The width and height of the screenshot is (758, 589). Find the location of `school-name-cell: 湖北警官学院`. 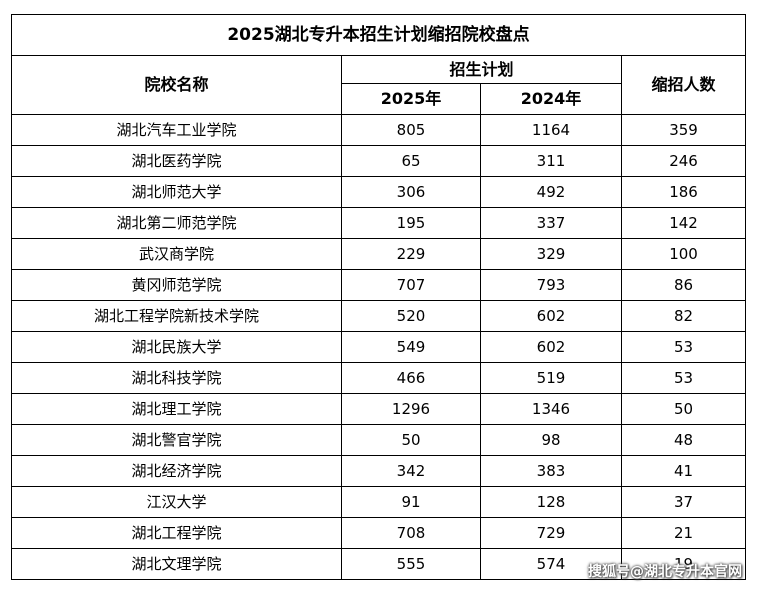

school-name-cell: 湖北警官学院 is located at coordinates (176, 440).